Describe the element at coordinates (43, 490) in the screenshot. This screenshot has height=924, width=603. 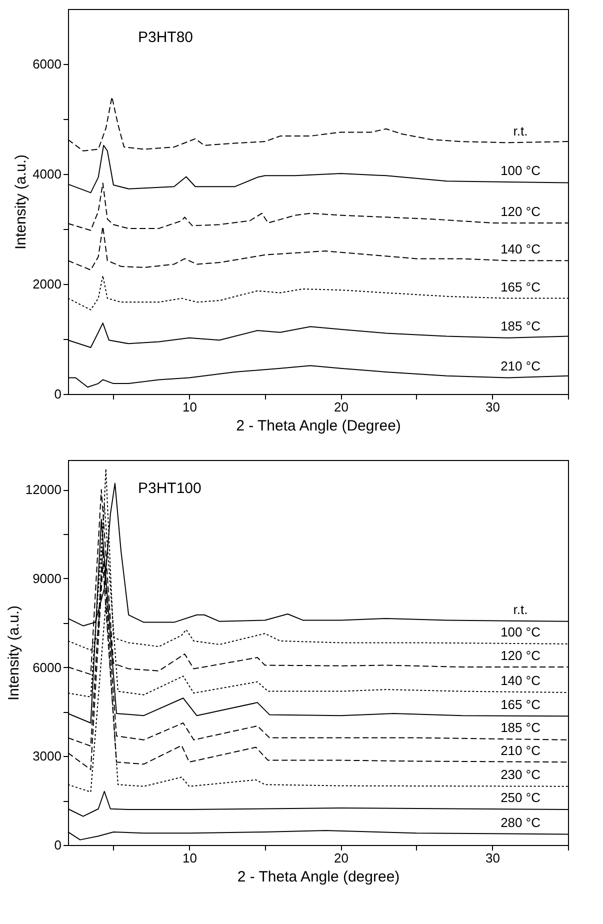
I see `y-tick-label: 12000` at that location.